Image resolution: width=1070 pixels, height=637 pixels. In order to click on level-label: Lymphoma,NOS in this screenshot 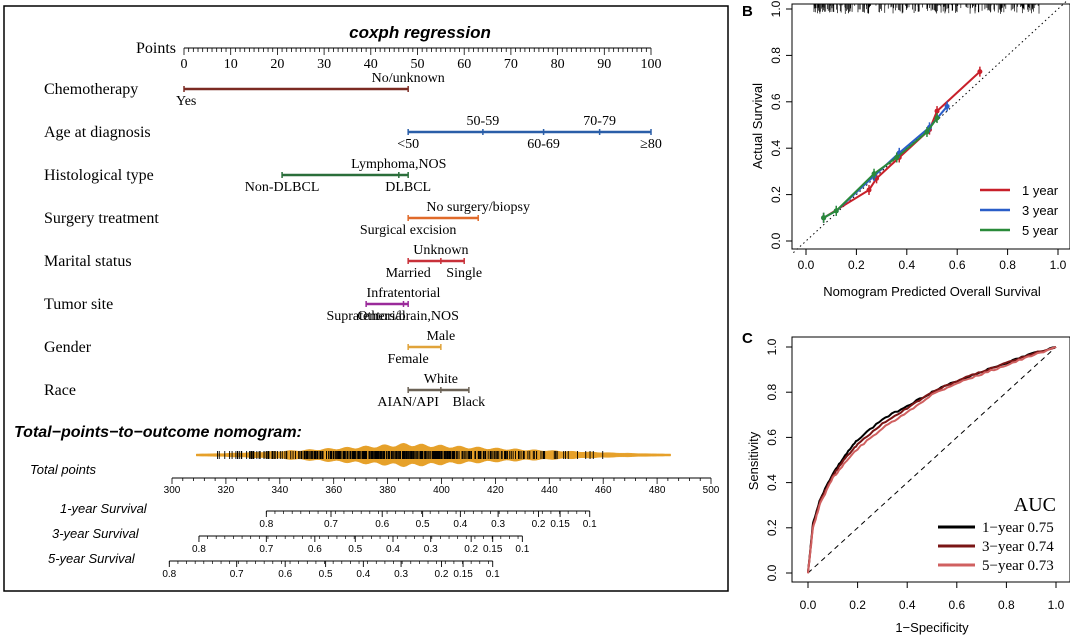, I will do `click(398, 164)`.